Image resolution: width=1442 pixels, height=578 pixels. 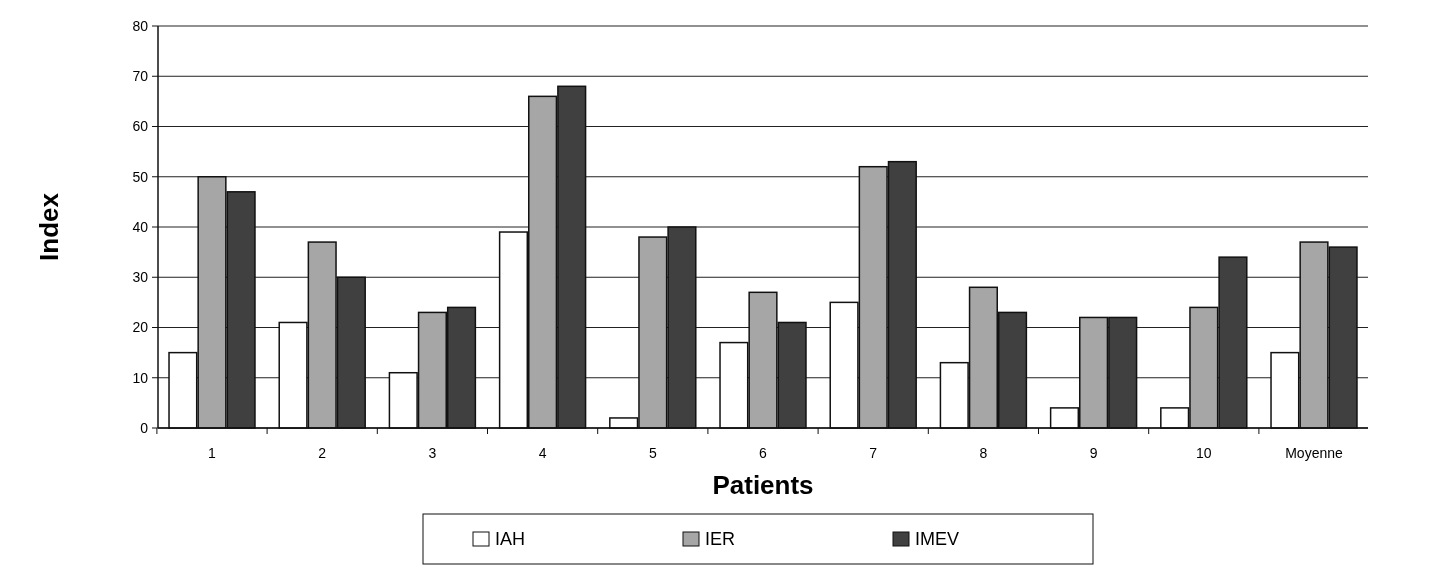 What do you see at coordinates (542, 453) in the screenshot?
I see `x-tick-label: 4` at bounding box center [542, 453].